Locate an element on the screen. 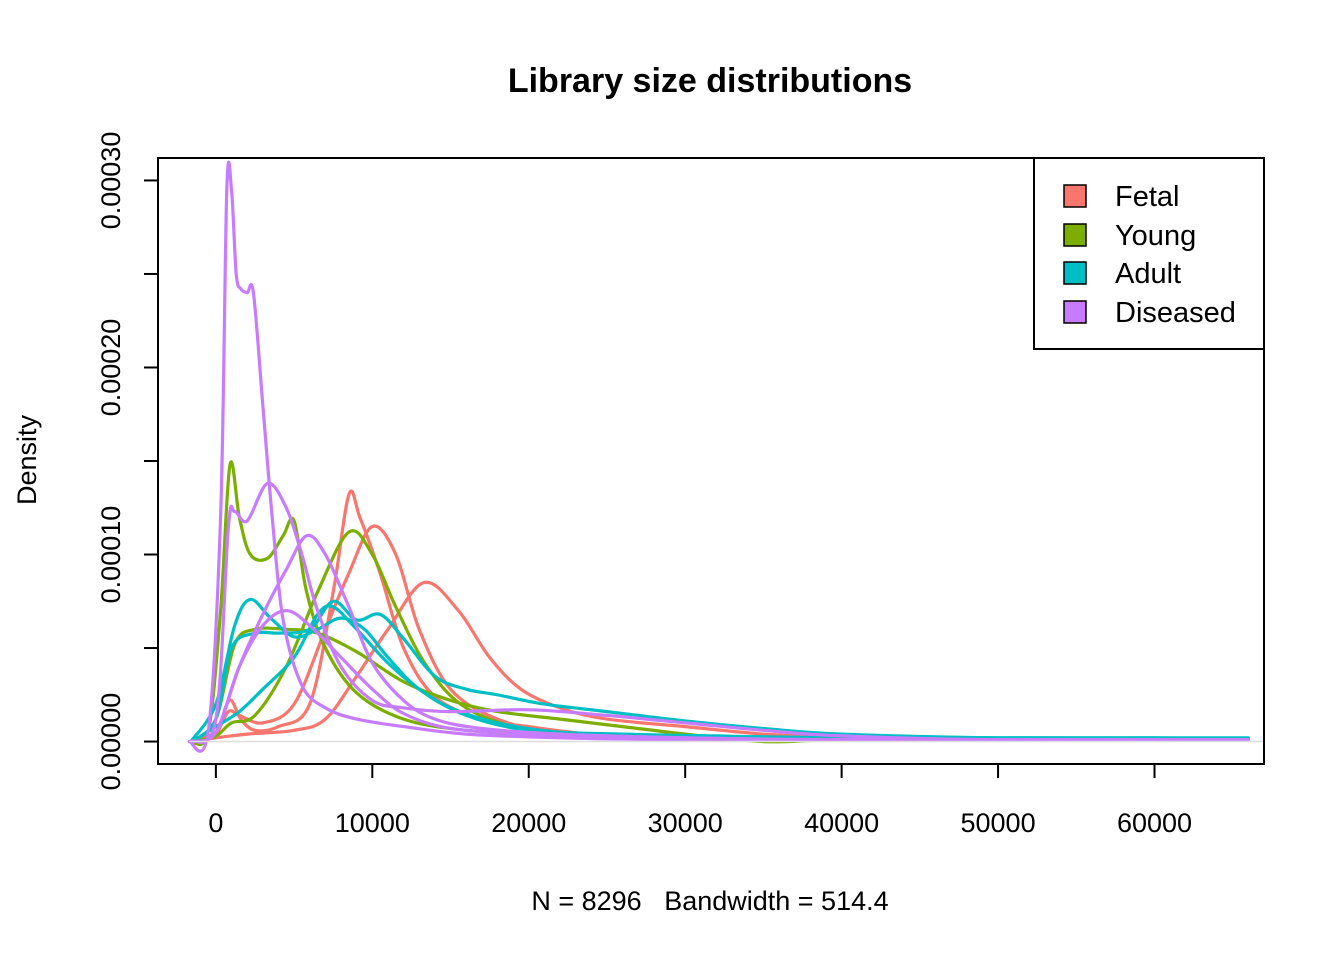 The width and height of the screenshot is (1344, 960). x-tick-label: 10000 is located at coordinates (372, 823).